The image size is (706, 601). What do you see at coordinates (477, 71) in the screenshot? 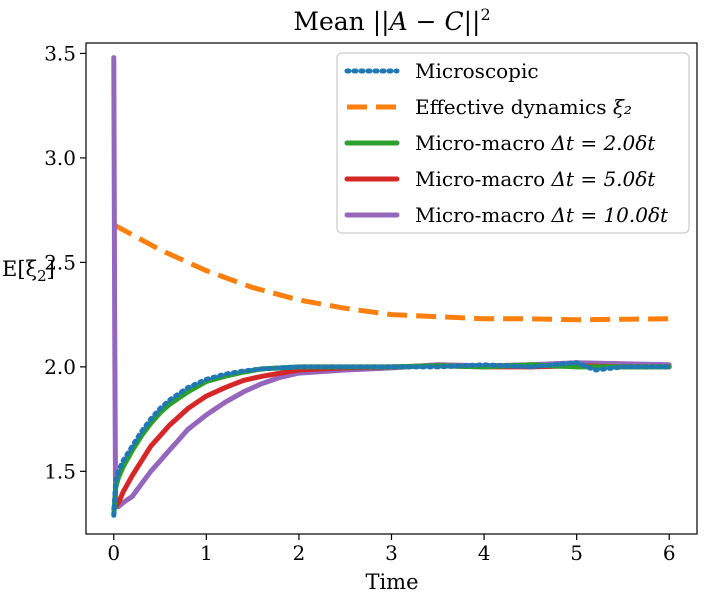
I see `legend-label-0: Microscopic` at bounding box center [477, 71].